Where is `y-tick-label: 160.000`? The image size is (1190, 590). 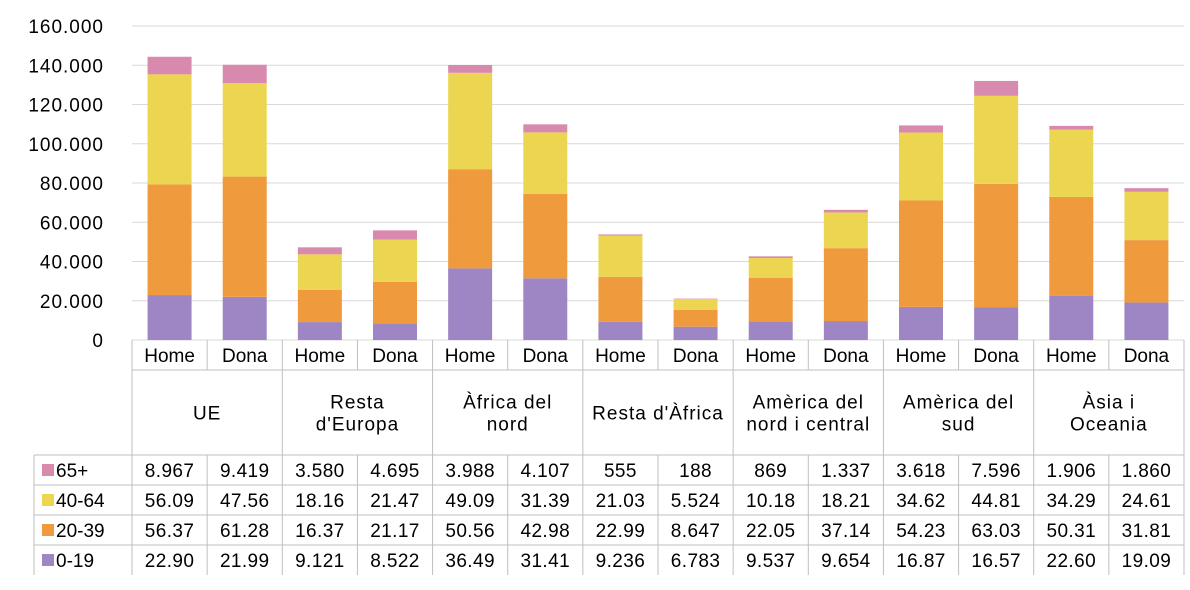 y-tick-label: 160.000 is located at coordinates (66, 27).